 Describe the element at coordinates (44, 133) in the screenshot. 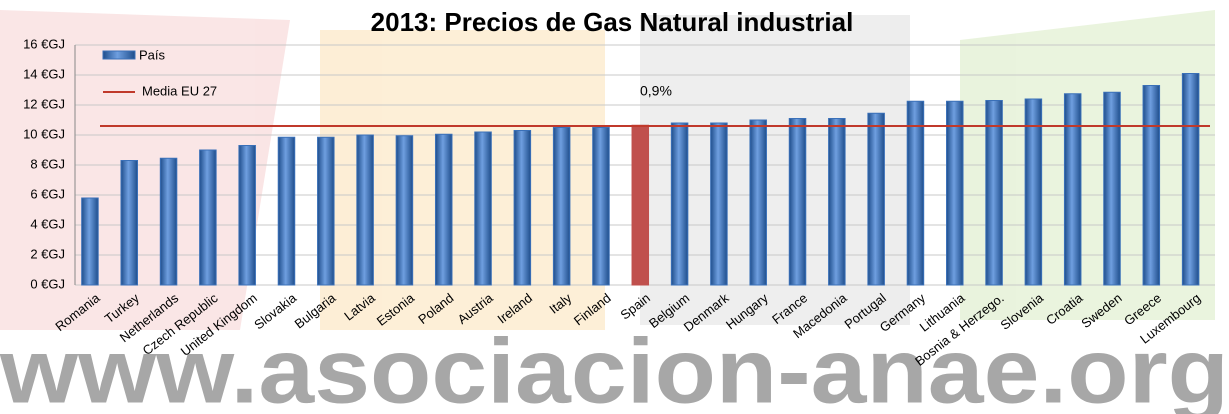

I see `y-tick-label: 10 €GJ` at that location.